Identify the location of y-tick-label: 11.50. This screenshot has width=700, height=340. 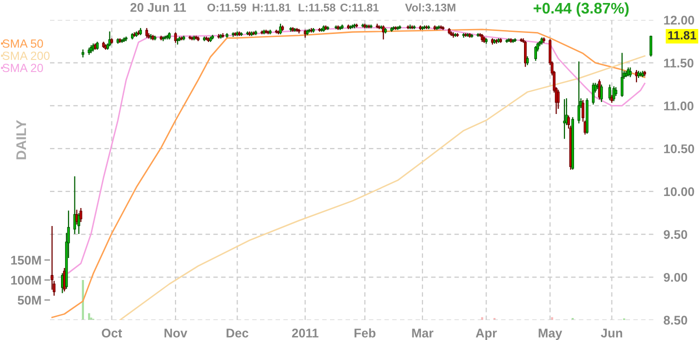
(679, 63).